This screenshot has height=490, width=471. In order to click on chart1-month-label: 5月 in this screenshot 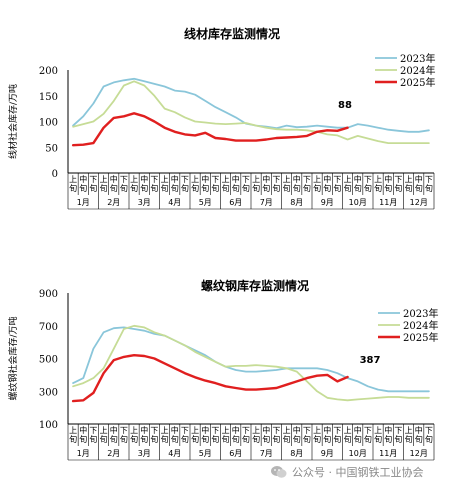, I will do `click(205, 202)`.